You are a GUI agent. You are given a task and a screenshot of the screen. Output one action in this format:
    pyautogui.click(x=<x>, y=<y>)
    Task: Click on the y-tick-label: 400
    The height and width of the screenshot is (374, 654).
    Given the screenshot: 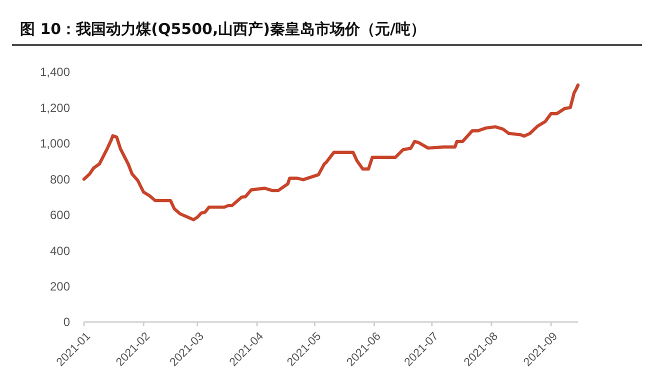 What is the action you would take?
    pyautogui.click(x=60, y=251)
    